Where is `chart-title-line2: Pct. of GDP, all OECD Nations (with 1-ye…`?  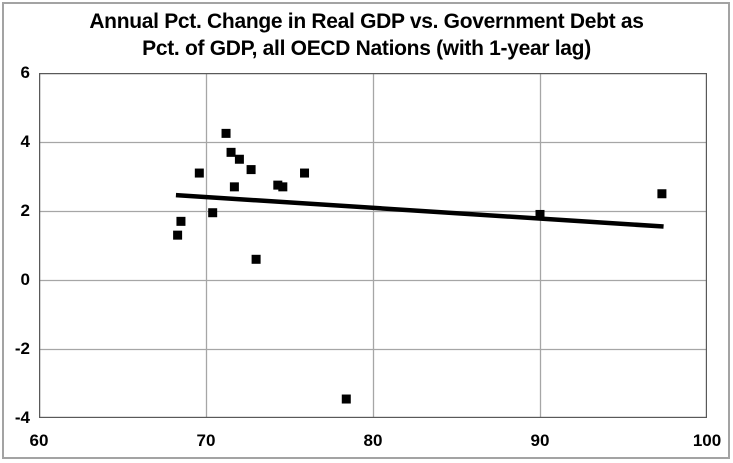
chart-title-line2: Pct. of GDP, all OECD Nations (with 1-ye… is located at coordinates (366, 48).